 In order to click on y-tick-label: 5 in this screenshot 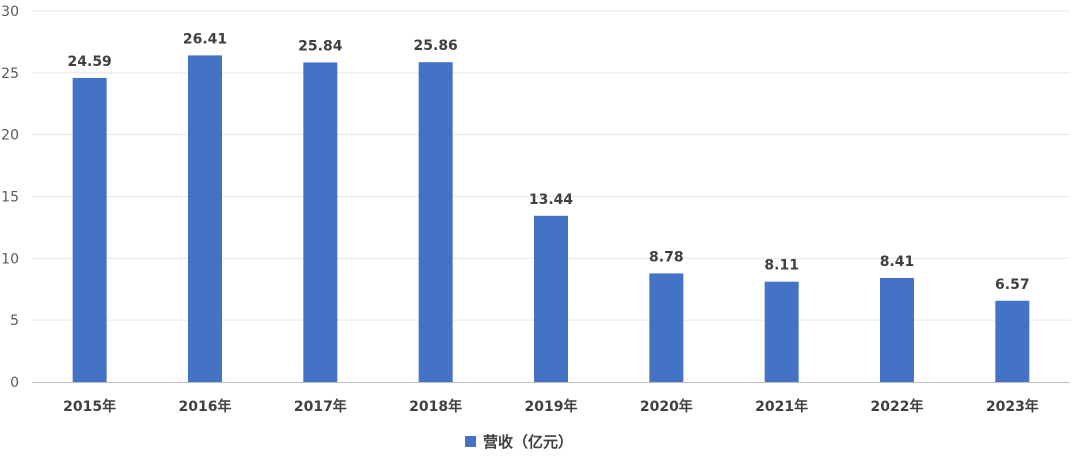, I will do `click(14, 321)`.